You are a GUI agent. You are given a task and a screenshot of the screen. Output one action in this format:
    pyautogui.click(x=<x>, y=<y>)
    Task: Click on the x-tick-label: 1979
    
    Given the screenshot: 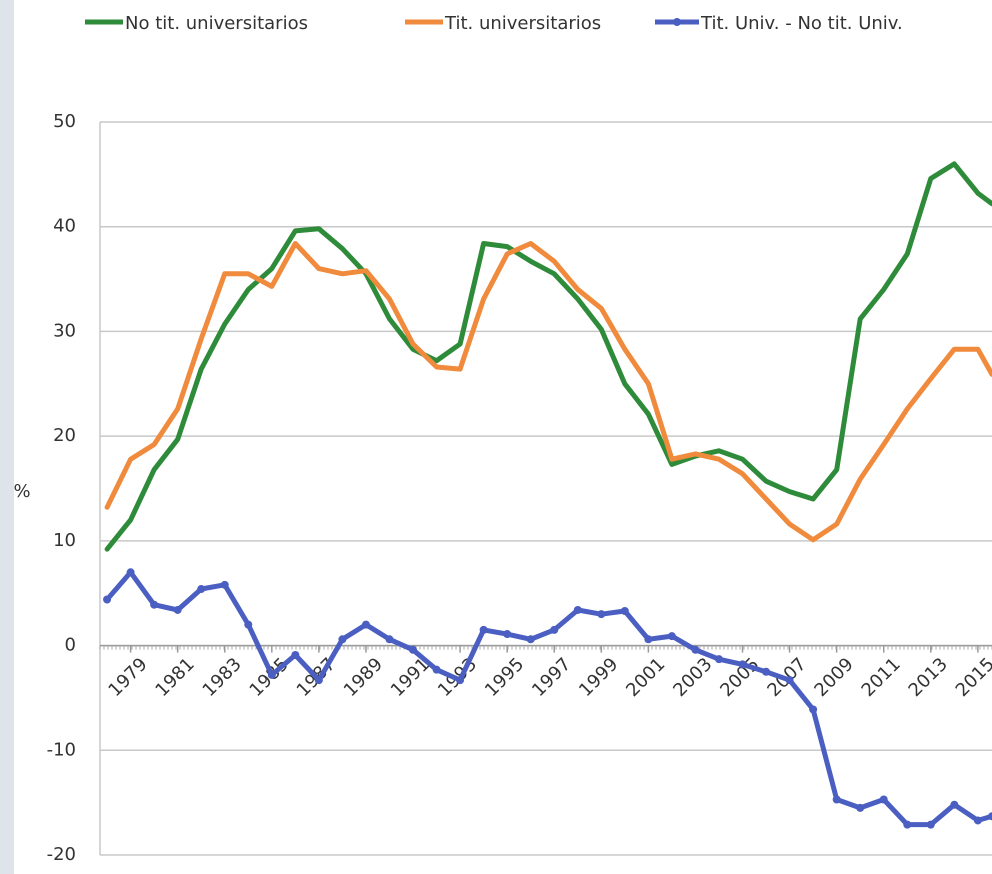 What is the action you would take?
    pyautogui.click(x=127, y=677)
    